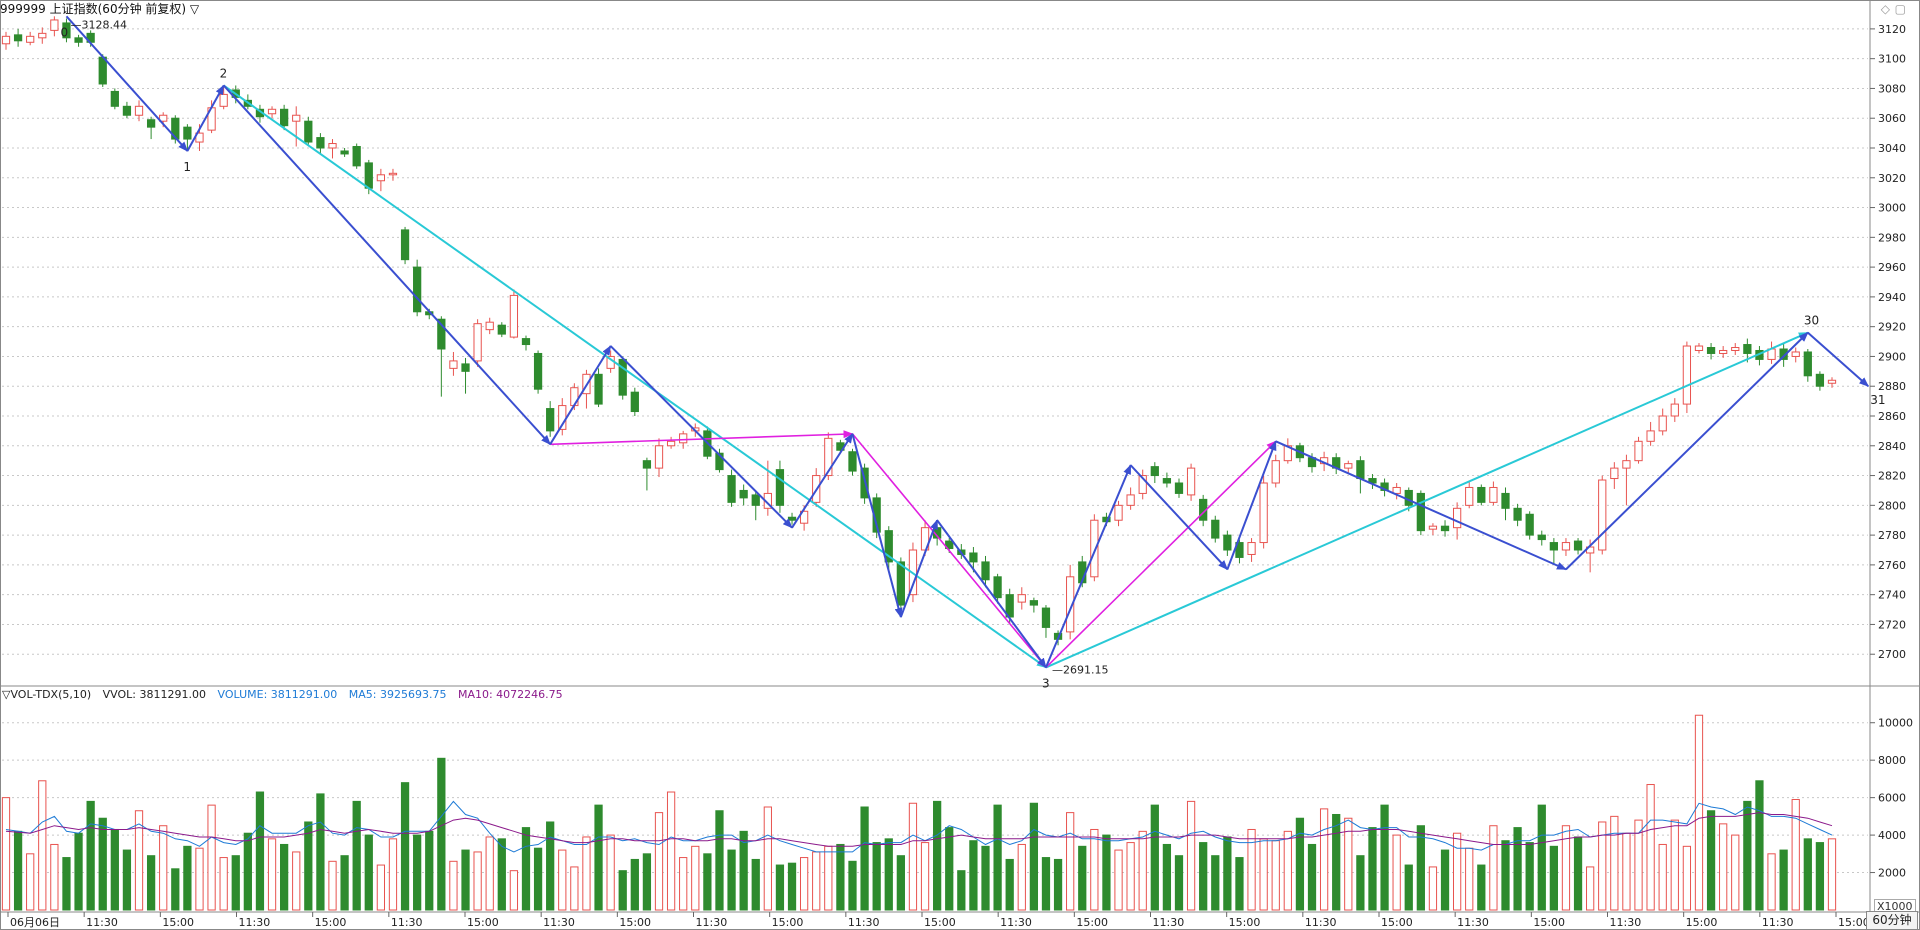 The image size is (1920, 930). What do you see at coordinates (1892, 416) in the screenshot?
I see `price-tick-label: 2860` at bounding box center [1892, 416].